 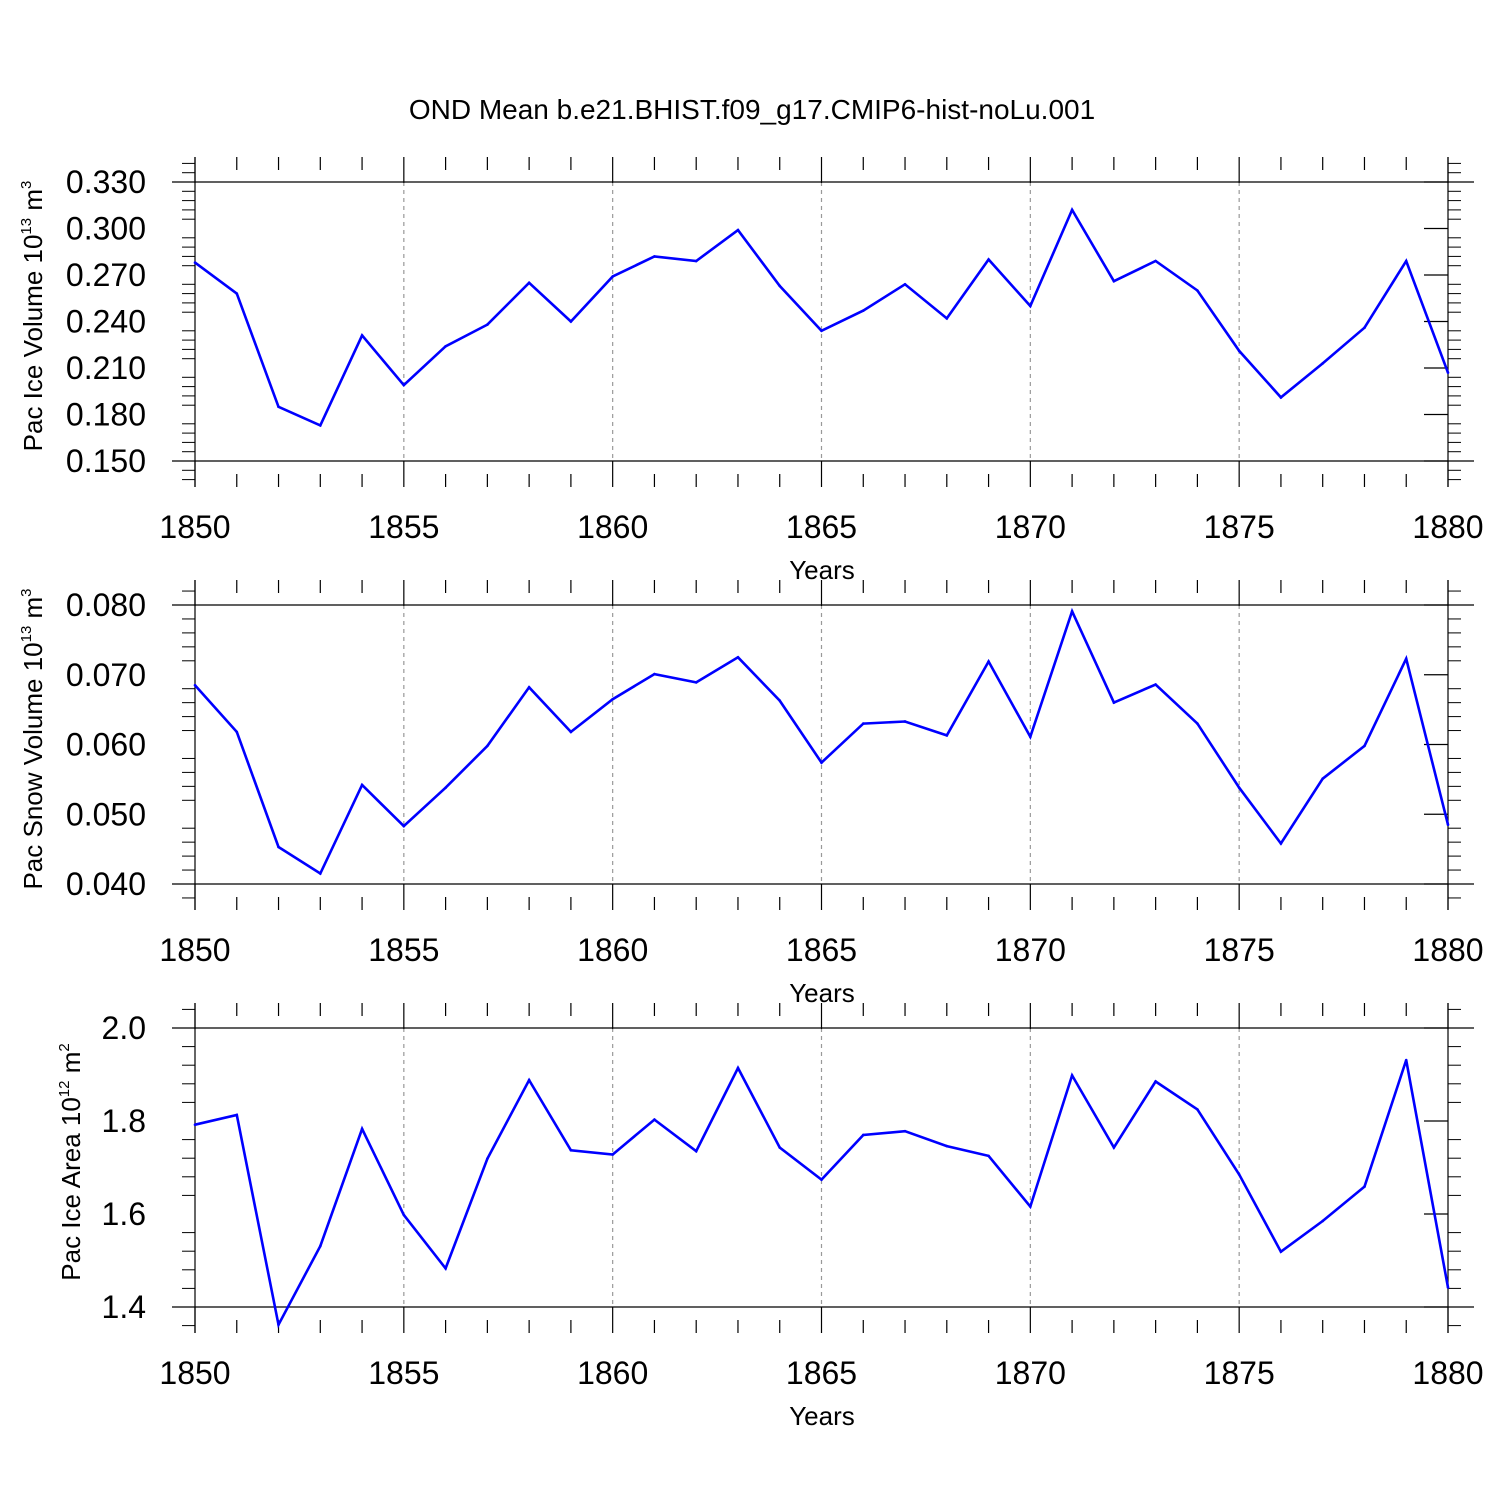 What do you see at coordinates (124, 1214) in the screenshot?
I see `y-tick-label: 1.6` at bounding box center [124, 1214].